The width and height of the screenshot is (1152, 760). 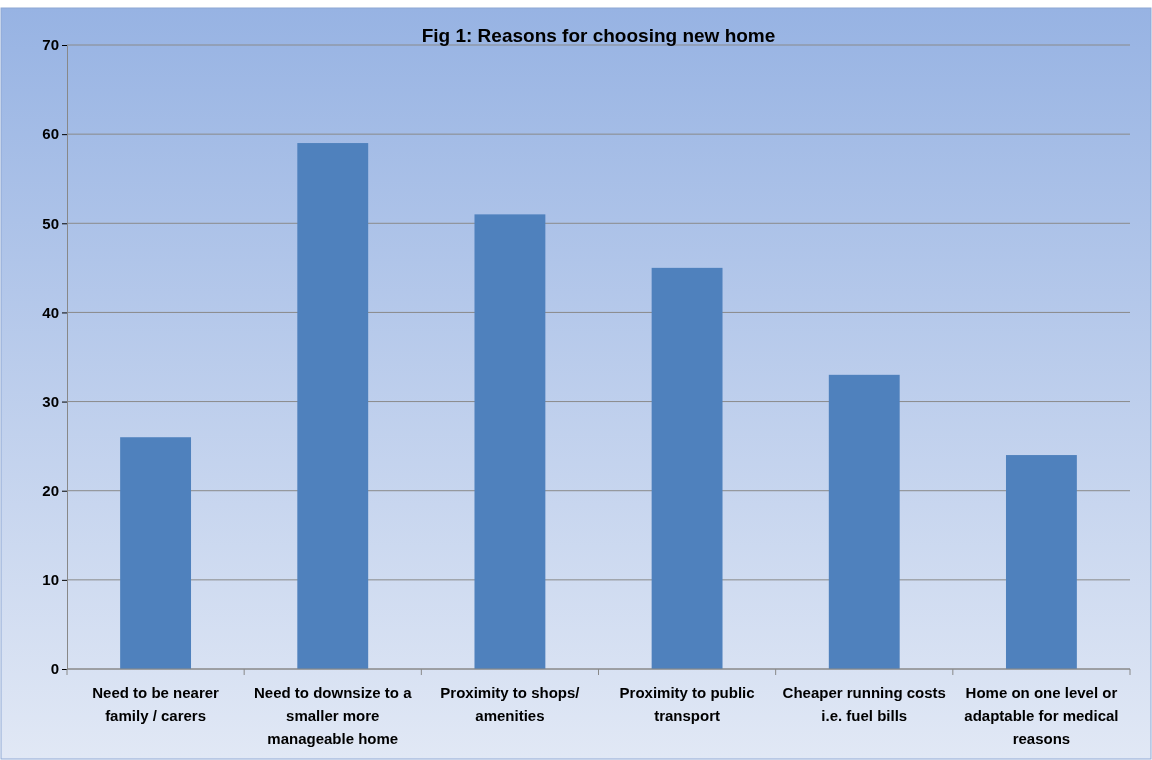 What do you see at coordinates (598, 35) in the screenshot?
I see `chart-title: Fig 1: Reasons for choosing new home` at bounding box center [598, 35].